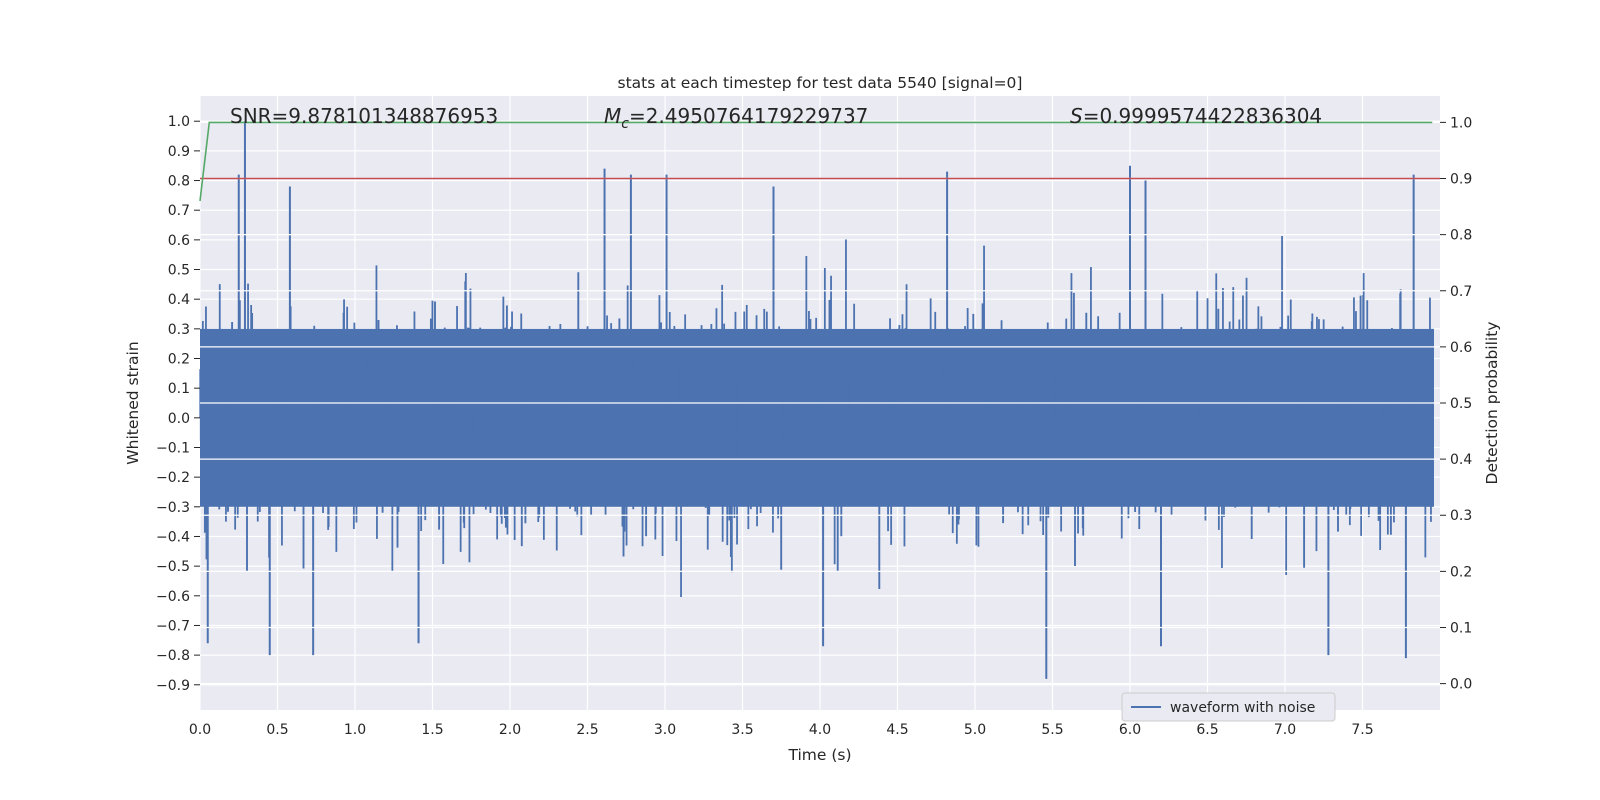  I want to click on y-tick-label: −0.2, so click(173, 478).